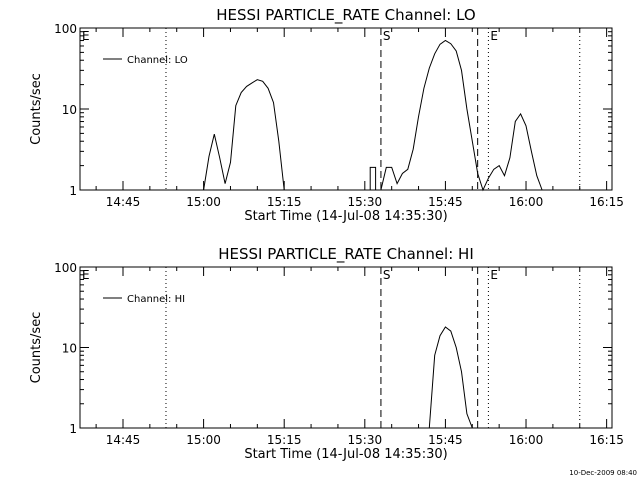  Describe the element at coordinates (157, 60) in the screenshot. I see `legend-label: Channel: LO` at that location.